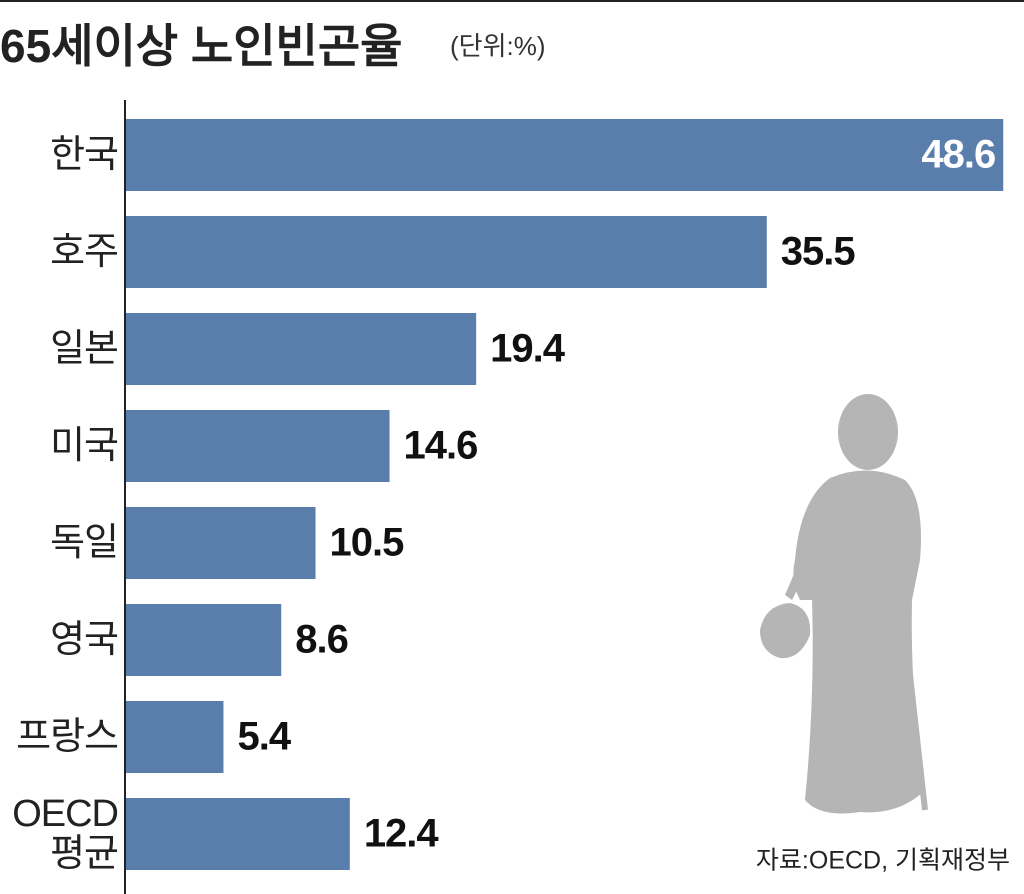 The width and height of the screenshot is (1024, 894). What do you see at coordinates (84, 543) in the screenshot?
I see `category-label: 독일` at bounding box center [84, 543].